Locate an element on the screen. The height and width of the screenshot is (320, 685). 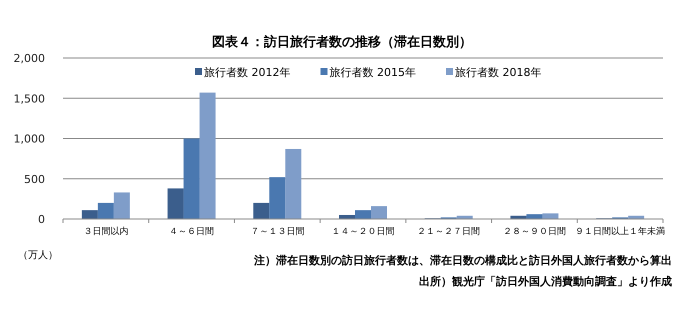
y-tick-label: 1,500 is located at coordinates (29, 99).